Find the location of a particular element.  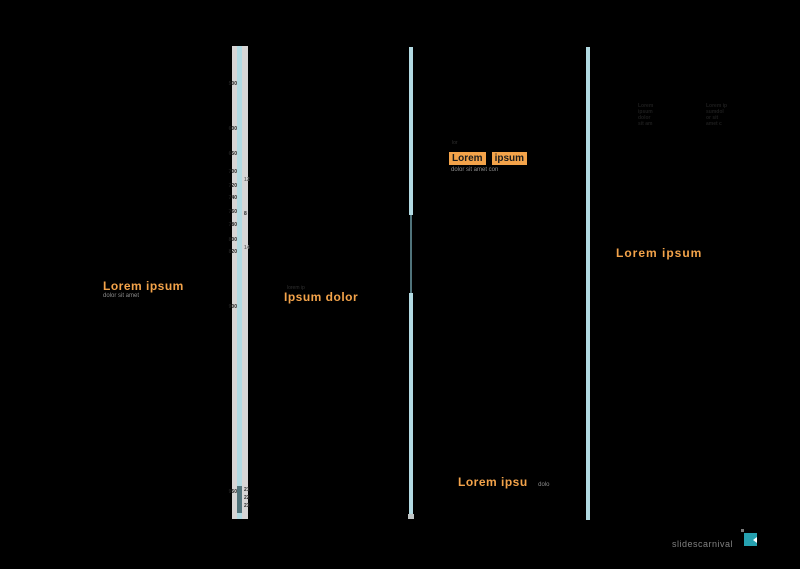

timeline-line-2-bottom is located at coordinates (411, 403).